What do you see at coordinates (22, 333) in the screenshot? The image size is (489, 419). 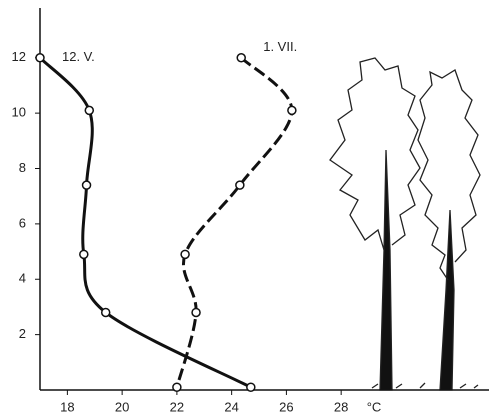 I see `y-tick-label: 2` at bounding box center [22, 333].